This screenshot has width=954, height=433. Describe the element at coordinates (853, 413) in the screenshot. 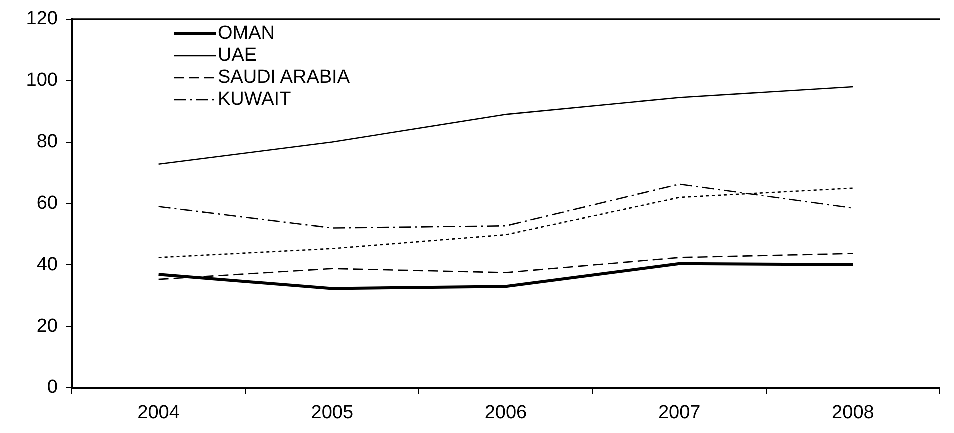

I see `x-tick-label: 2008` at that location.